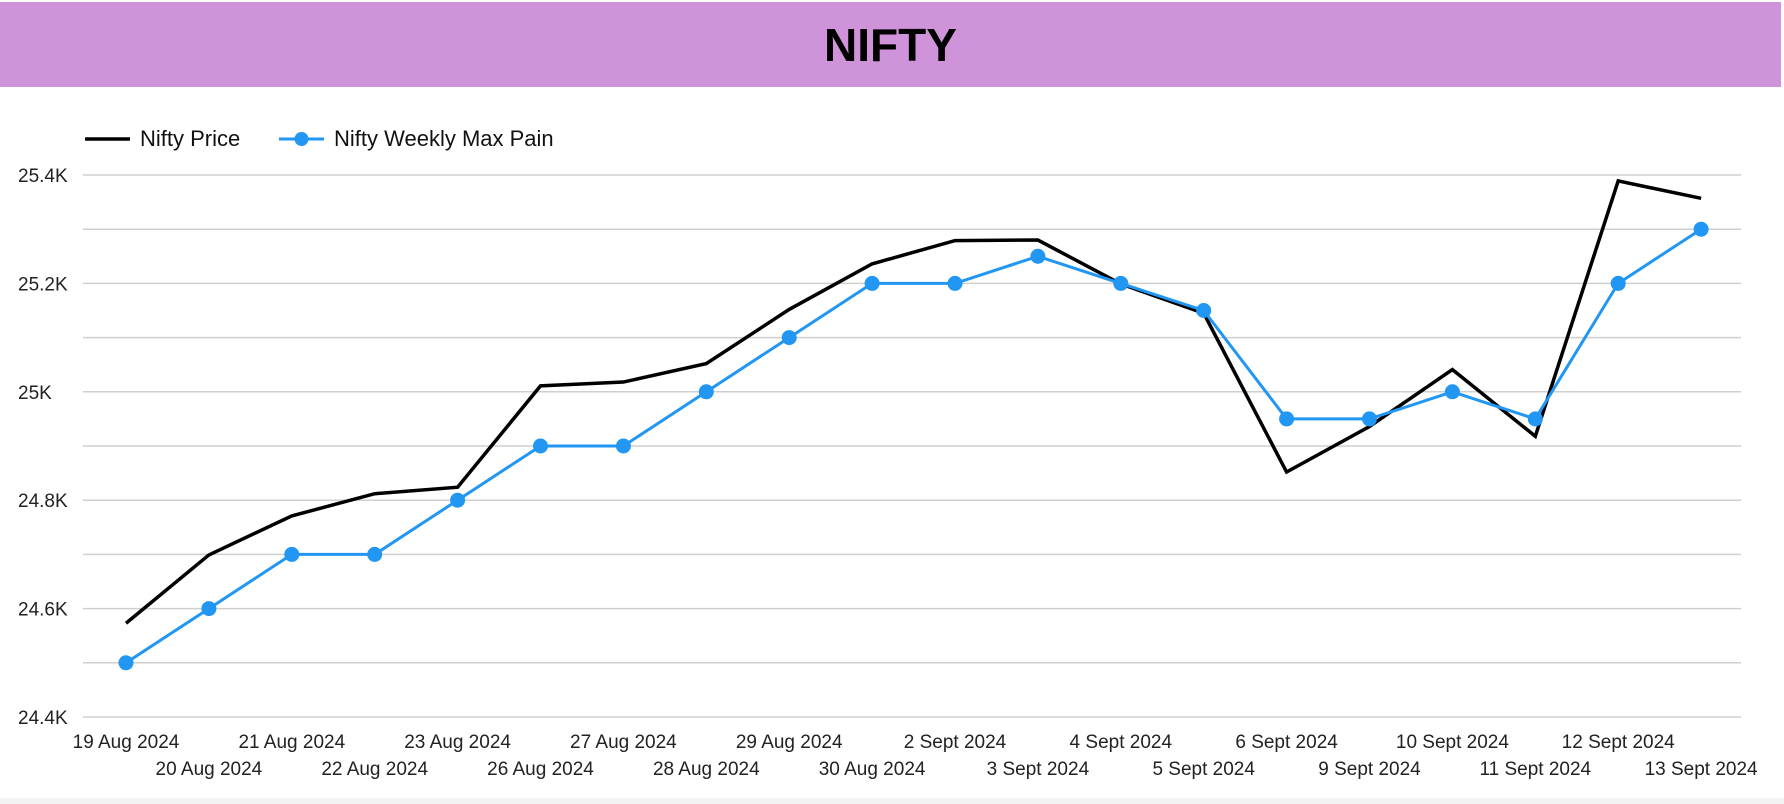  I want to click on legend: Nifty Price Nifty Weekly Max Pain, so click(319, 138).